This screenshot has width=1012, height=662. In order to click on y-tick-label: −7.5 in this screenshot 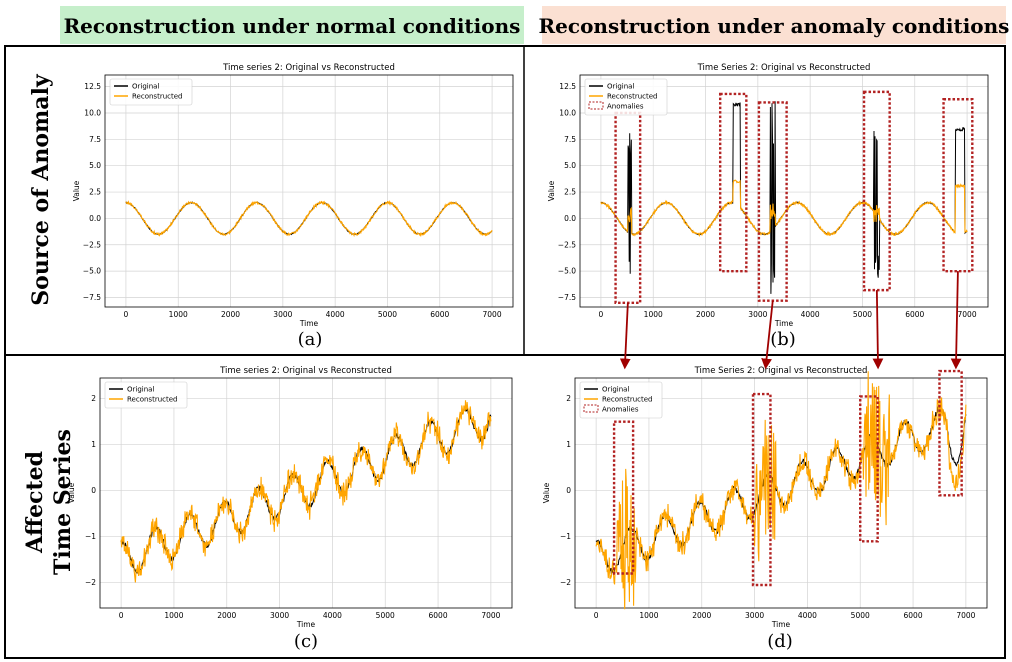, I will do `click(567, 297)`.